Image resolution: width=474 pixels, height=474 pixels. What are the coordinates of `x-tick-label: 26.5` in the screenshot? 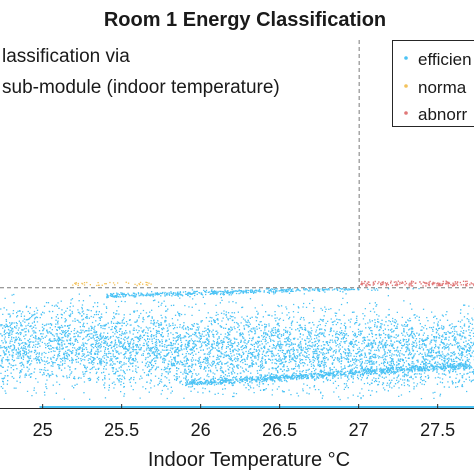 It's located at (279, 430).